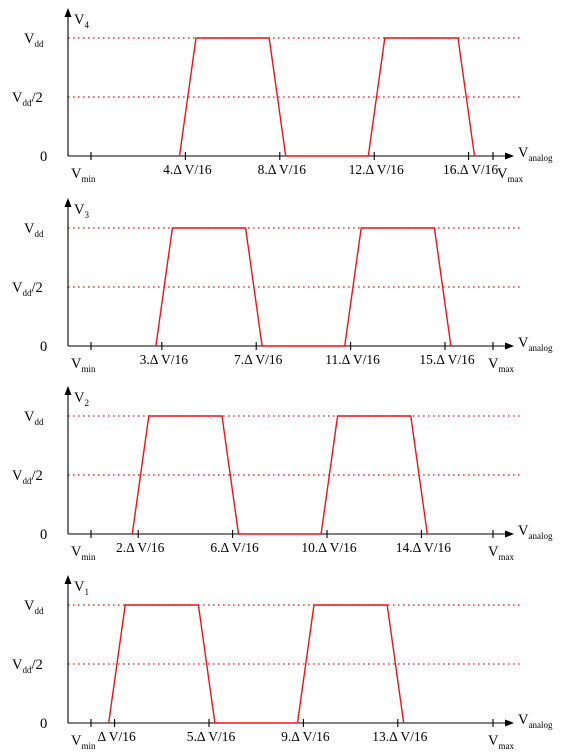  What do you see at coordinates (164, 359) in the screenshot?
I see `x-tick-label: 3.Δ V/16` at bounding box center [164, 359].